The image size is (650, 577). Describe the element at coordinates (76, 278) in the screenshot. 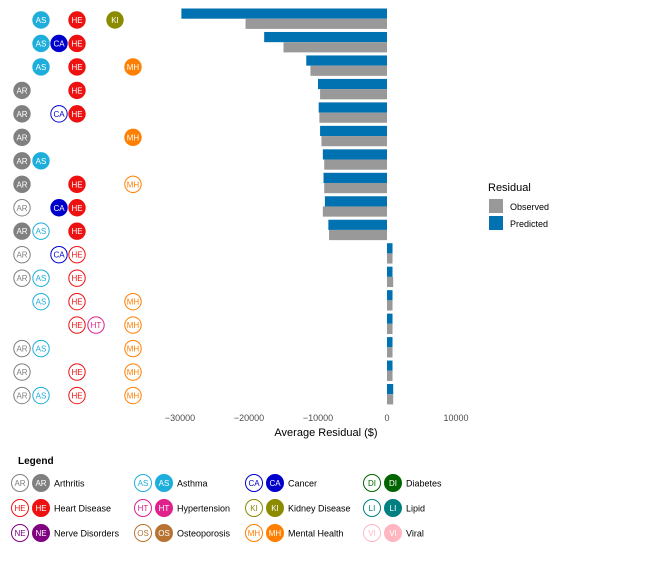

I see `row-12-he-badge-label: HE` at that location.